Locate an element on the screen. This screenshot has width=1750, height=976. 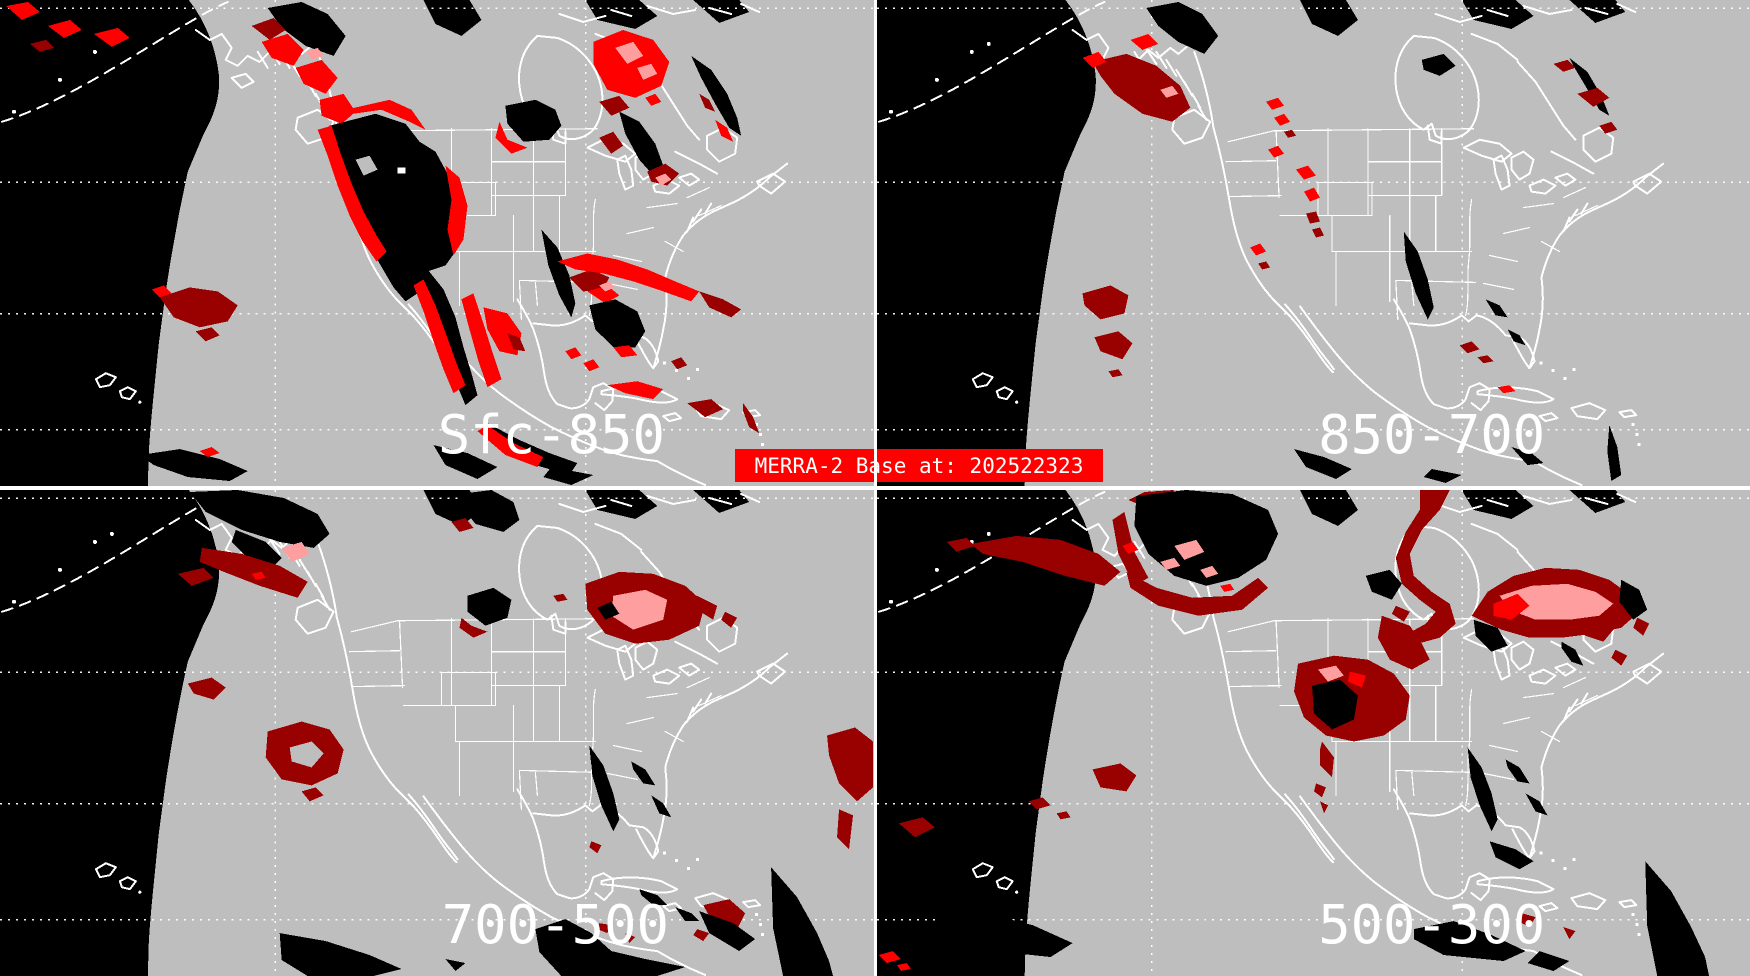
quadrant-divider-horizontal is located at coordinates (875, 488).